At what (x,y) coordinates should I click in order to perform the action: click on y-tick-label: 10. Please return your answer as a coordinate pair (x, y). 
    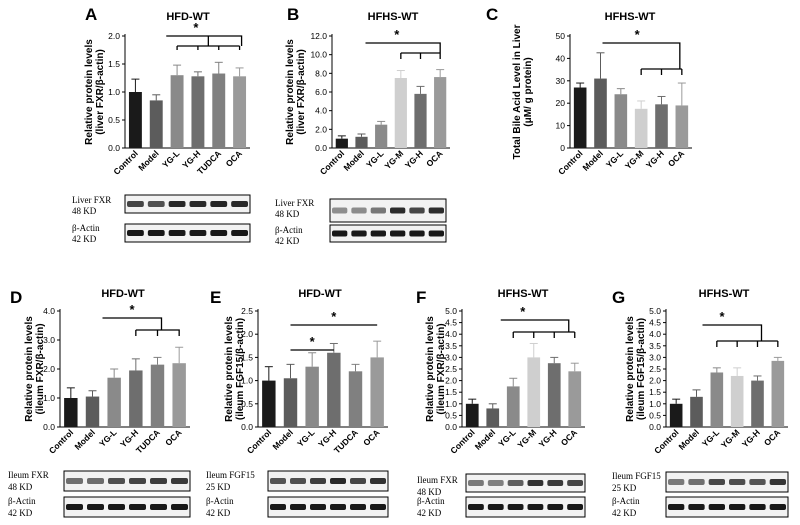
    Looking at the image, I should click on (561, 126).